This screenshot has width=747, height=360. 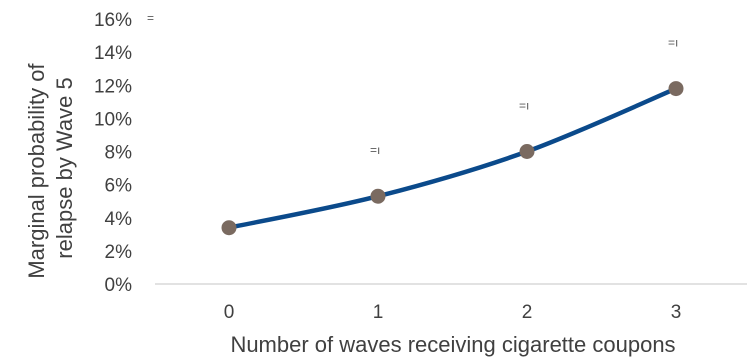 I want to click on y-axis-title-line-2: relapse by Wave 5, so click(x=64, y=167).